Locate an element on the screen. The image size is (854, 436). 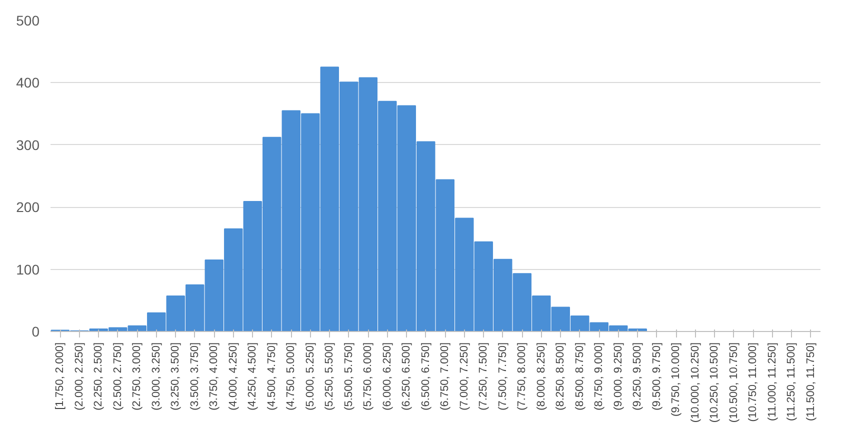
x-tick-label: (2.750, 3.000] is located at coordinates (137, 376).